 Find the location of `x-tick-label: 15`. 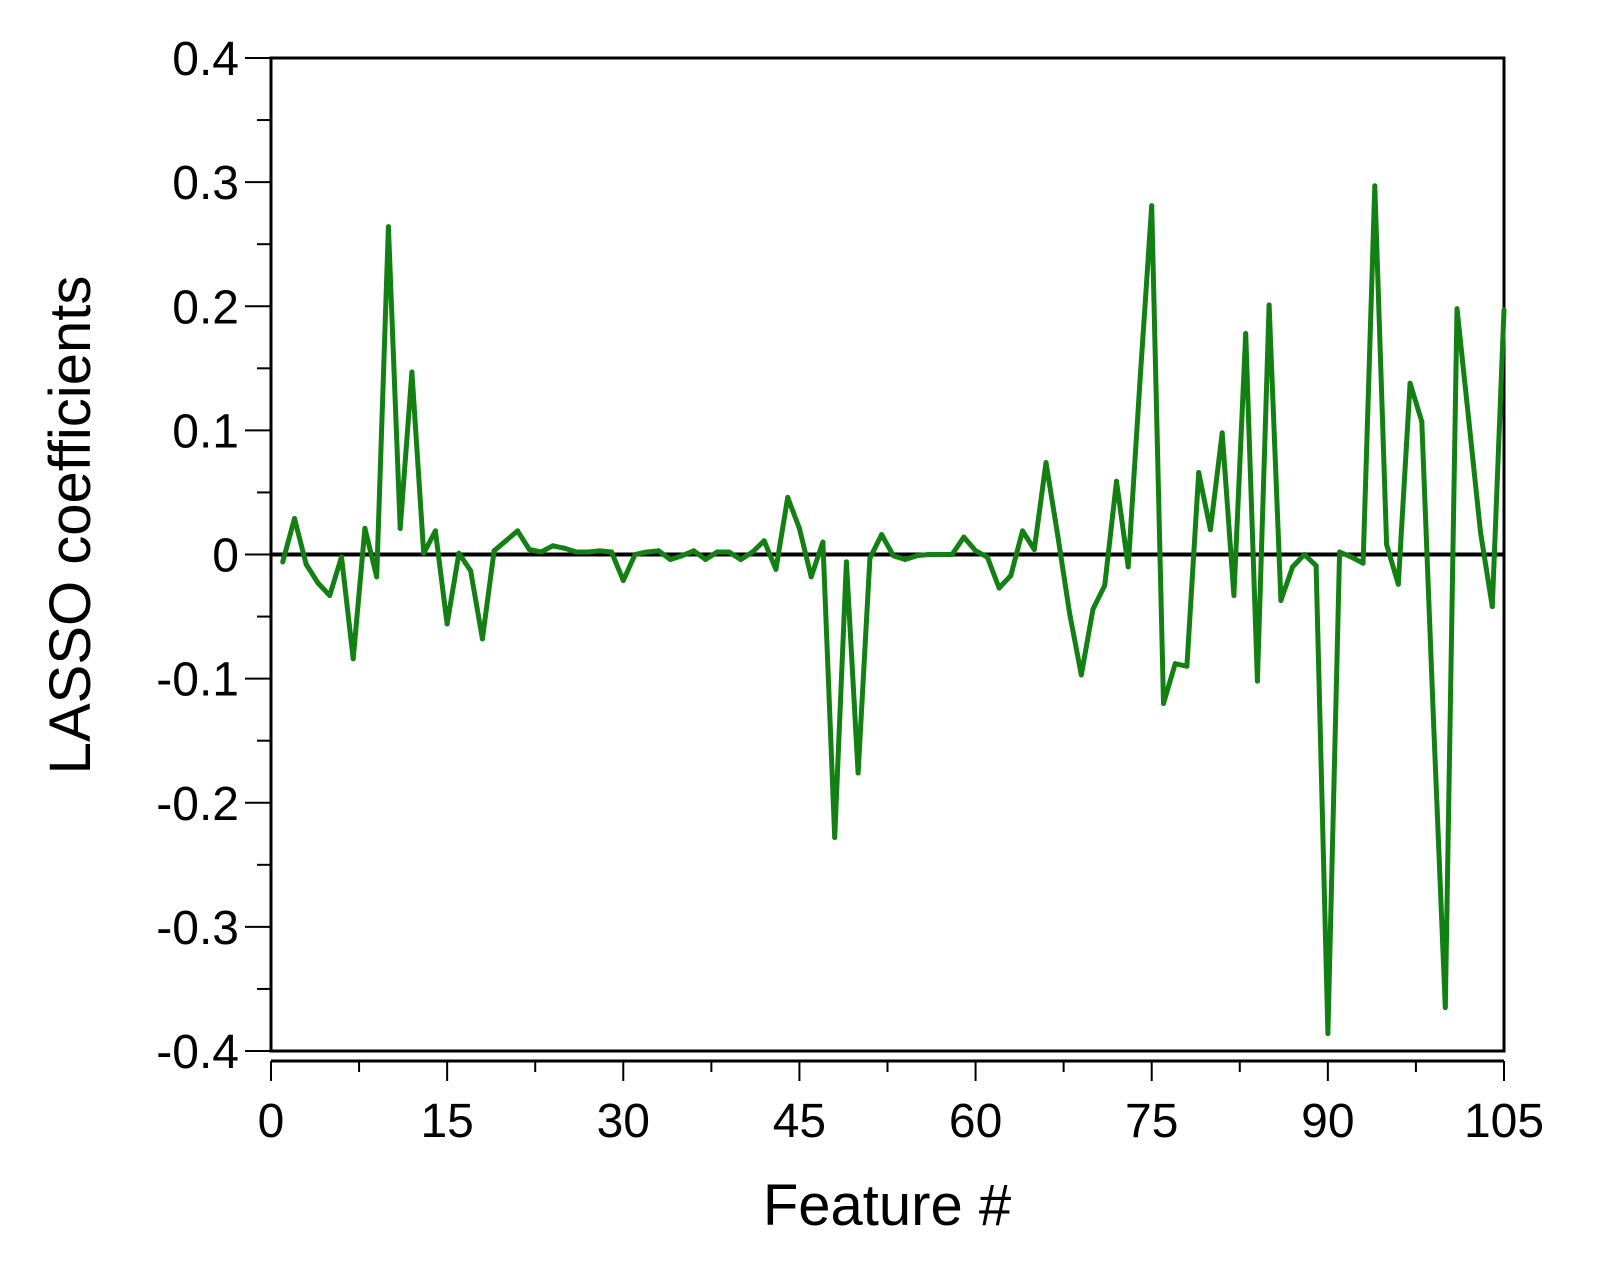

x-tick-label: 15 is located at coordinates (446, 1121).